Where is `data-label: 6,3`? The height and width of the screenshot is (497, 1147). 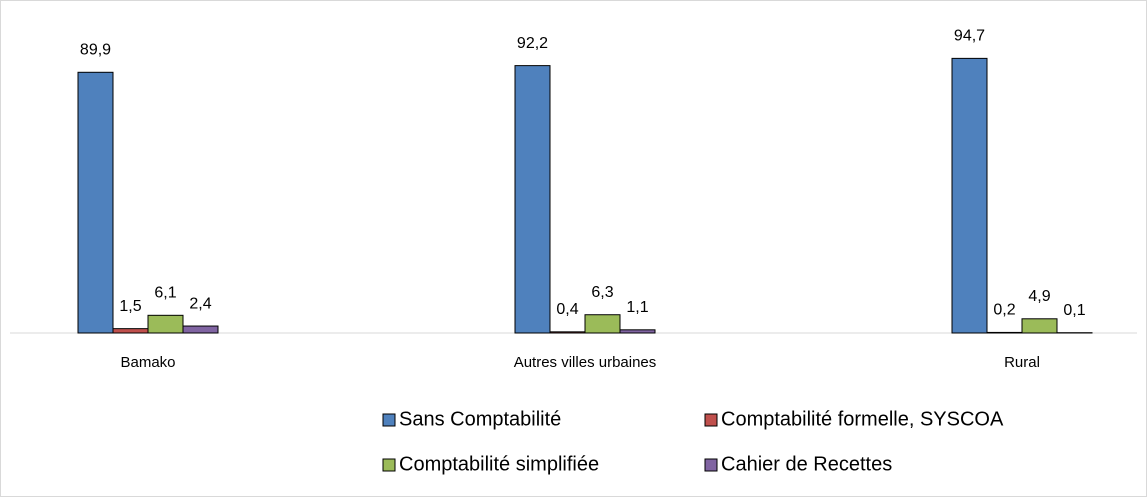 data-label: 6,3 is located at coordinates (602, 292).